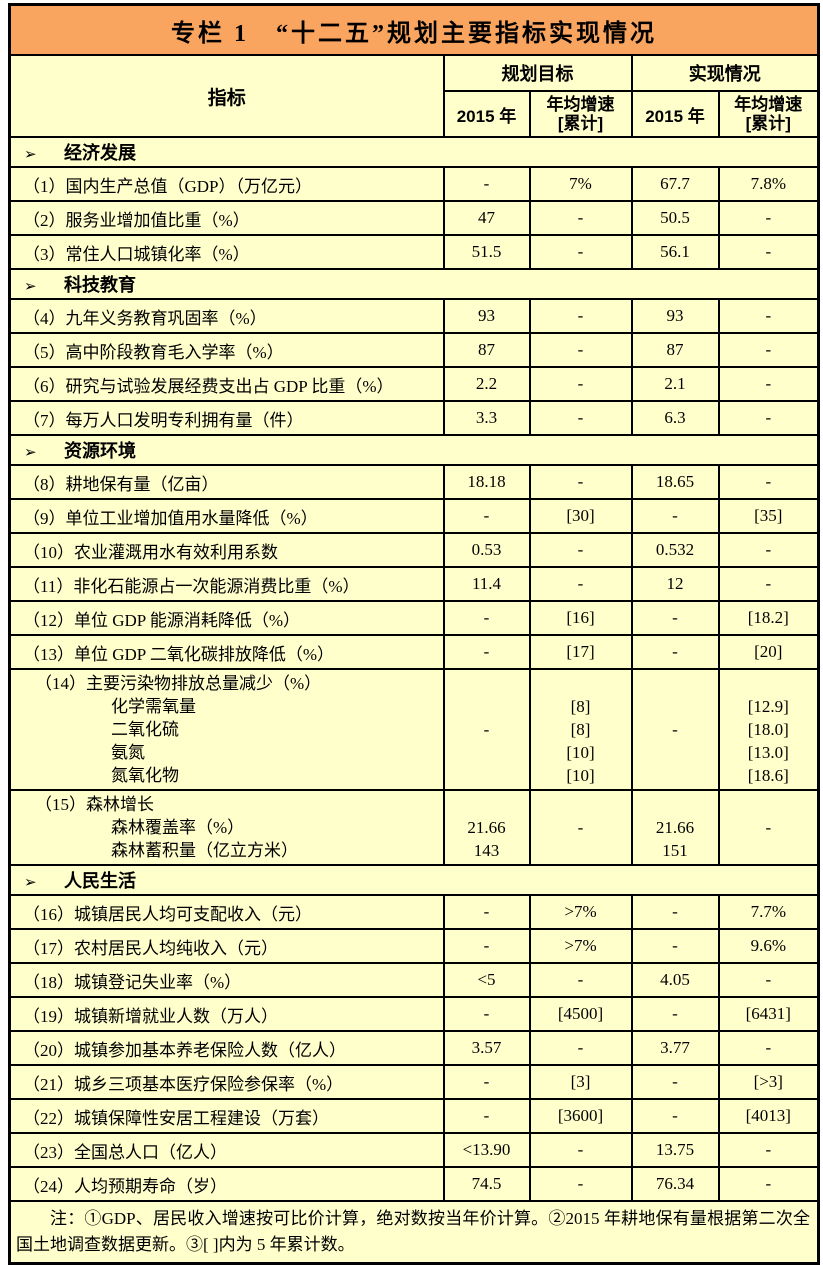  I want to click on table-row: （2）服务业增加值比重（%） 47 - 50.5 -, so click(414, 218).